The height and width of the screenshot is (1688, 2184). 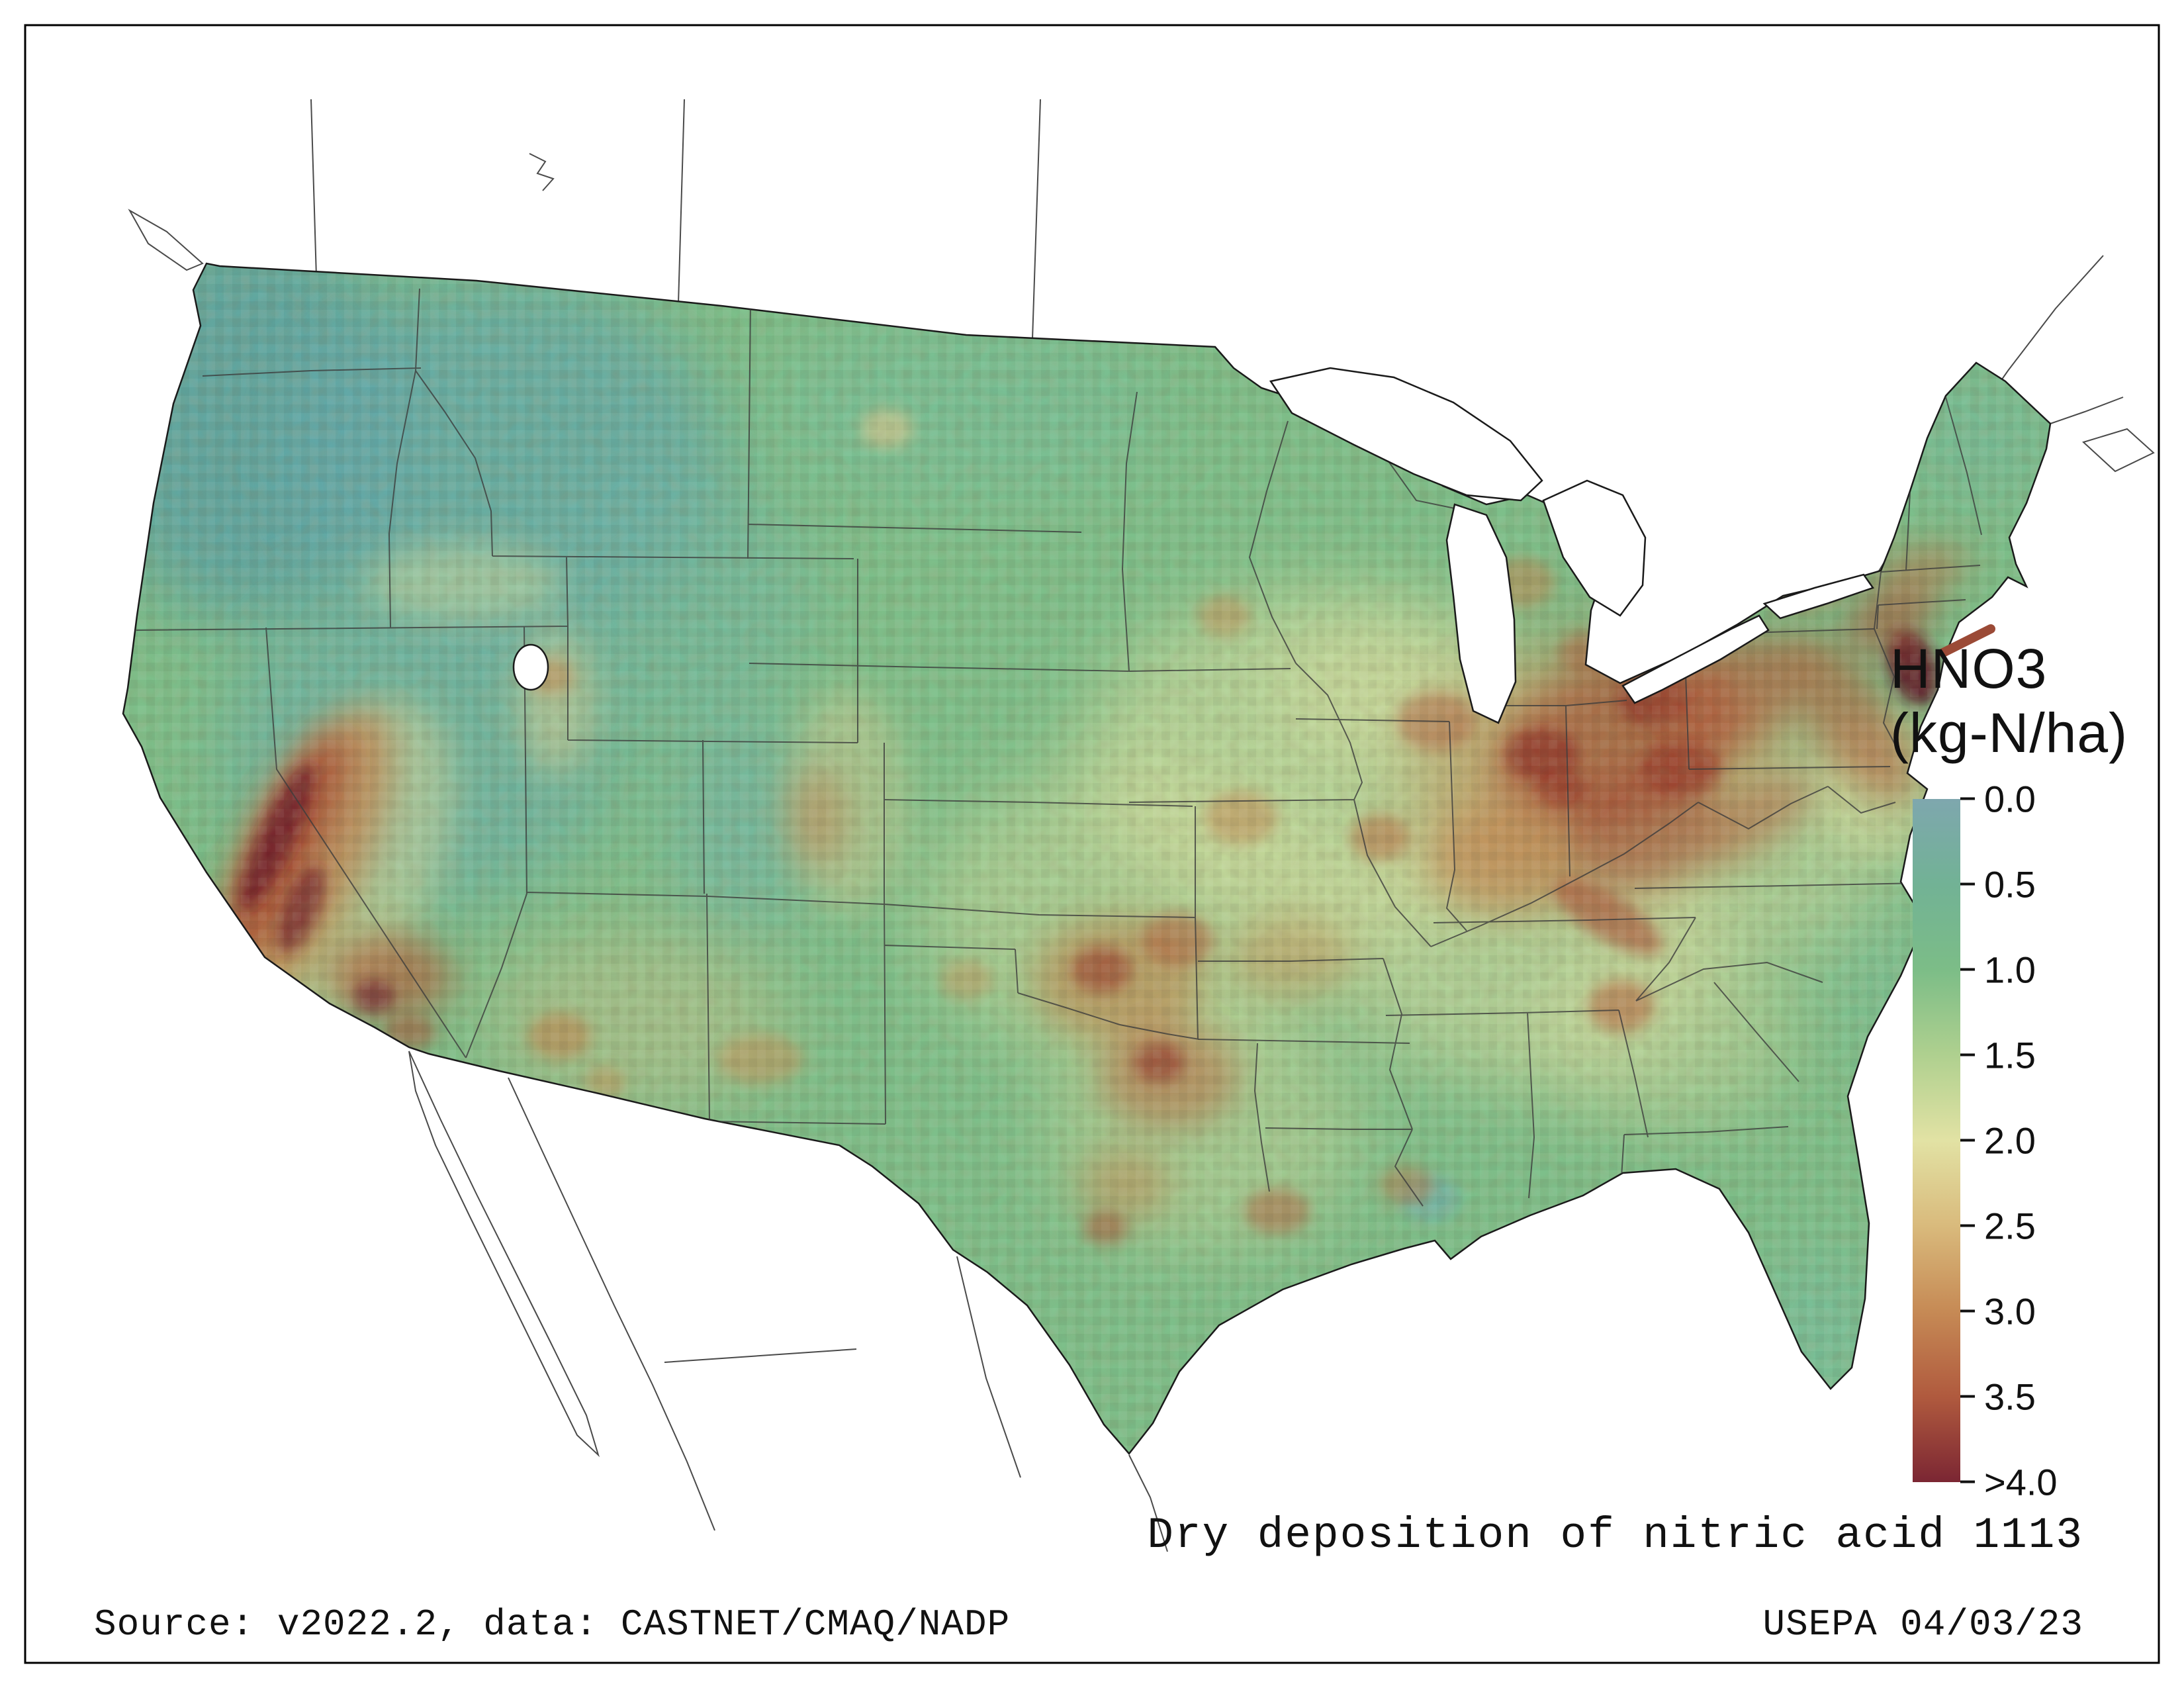 What do you see at coordinates (530, 667) in the screenshot?
I see `great-salt-lake` at bounding box center [530, 667].